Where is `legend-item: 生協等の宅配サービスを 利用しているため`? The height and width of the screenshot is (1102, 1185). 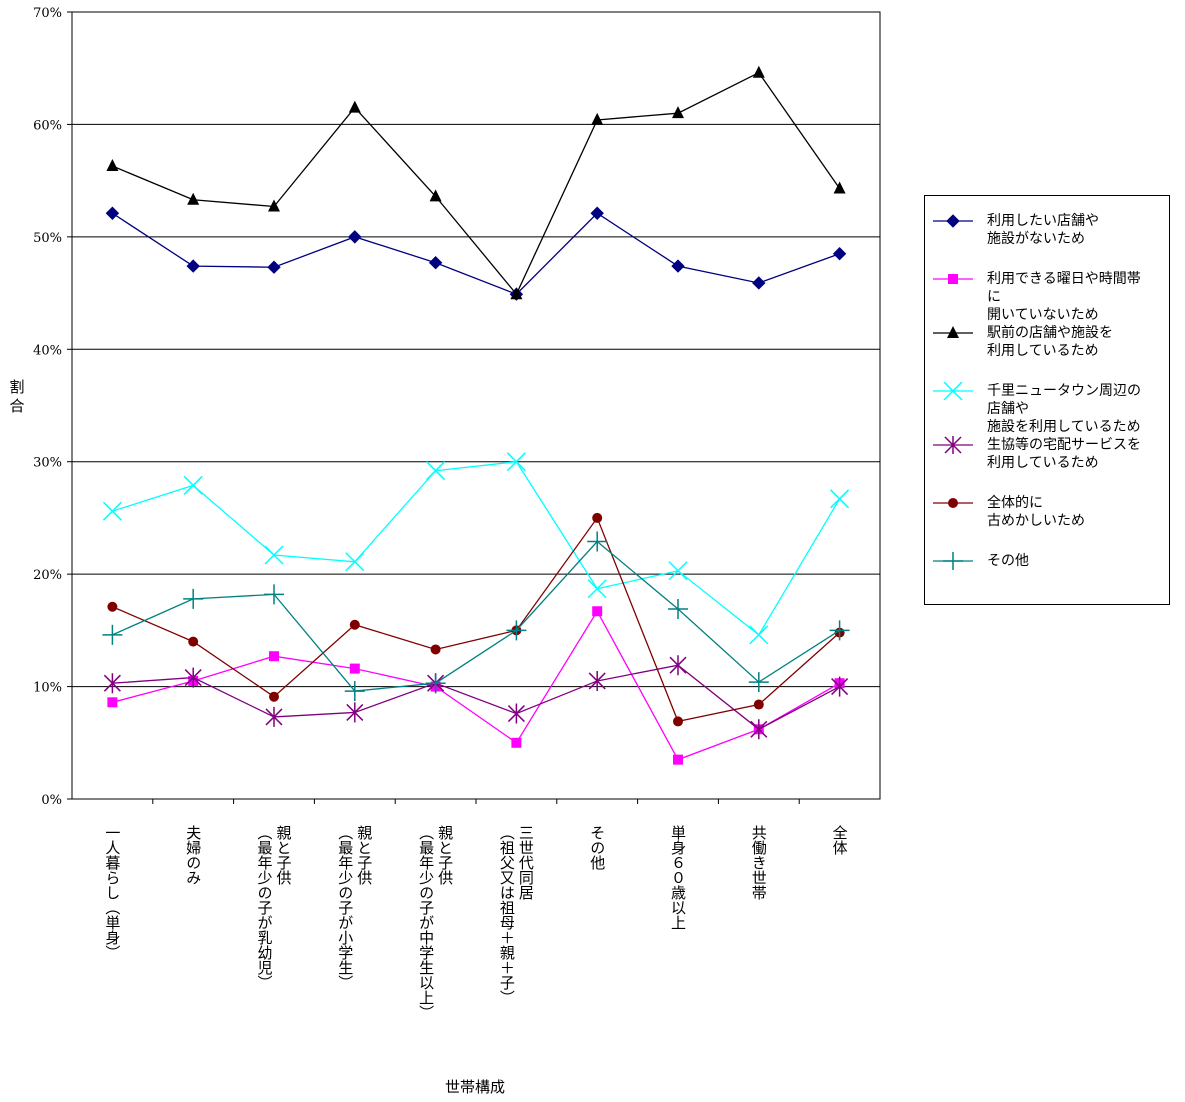
legend-item: 生協等の宅配サービスを 利用しているため is located at coordinates (1047, 454).